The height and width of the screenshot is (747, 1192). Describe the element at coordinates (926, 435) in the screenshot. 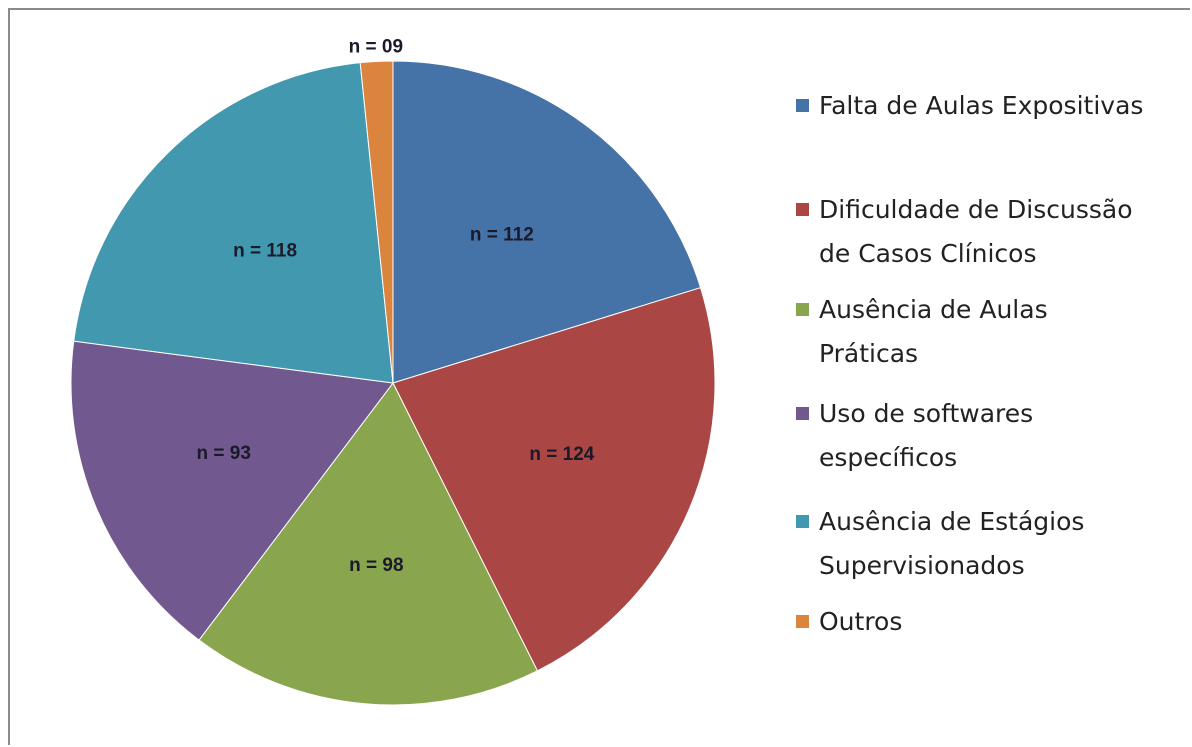

I see `legend-label: Uso de softwares específicos` at that location.